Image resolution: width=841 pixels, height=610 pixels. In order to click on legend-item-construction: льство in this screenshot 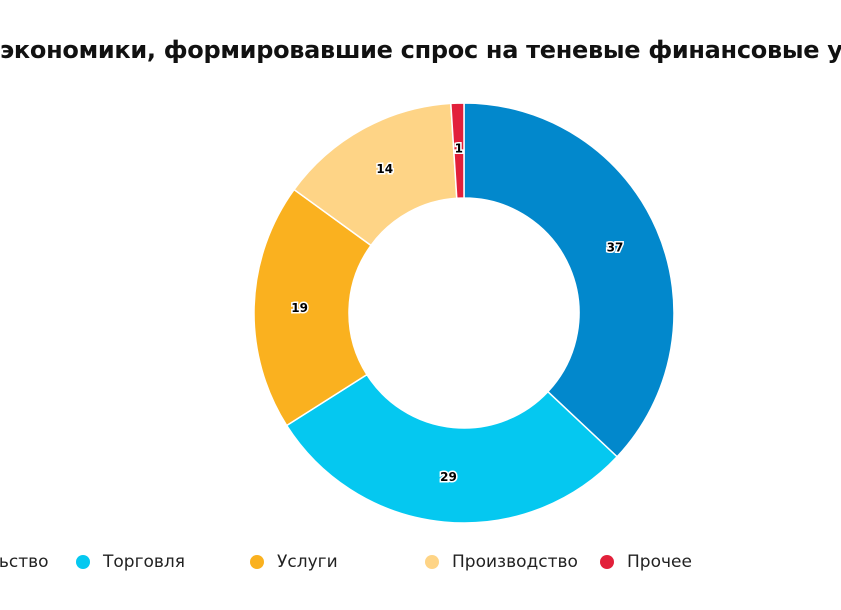, I will do `click(24, 562)`.